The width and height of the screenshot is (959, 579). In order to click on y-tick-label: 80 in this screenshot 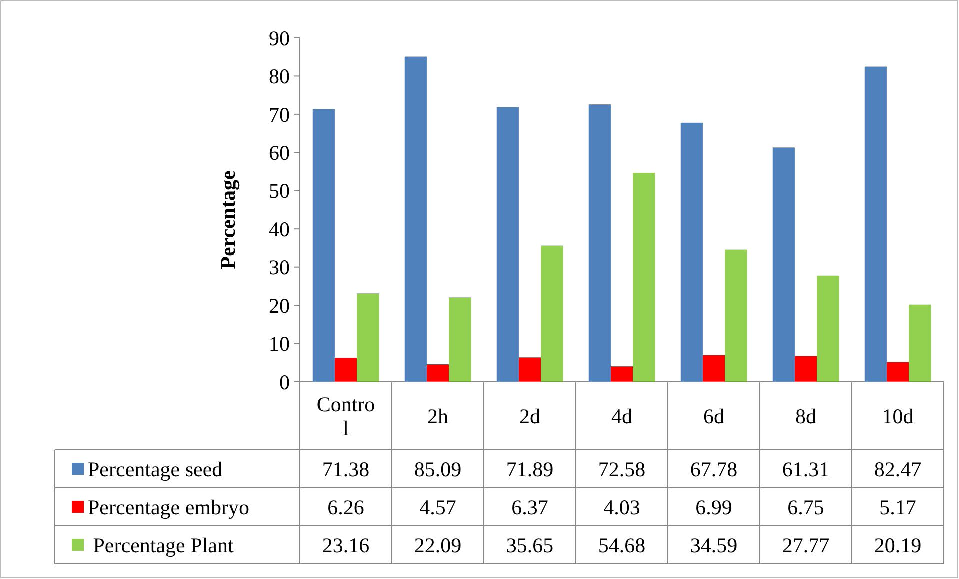, I will do `click(279, 76)`.